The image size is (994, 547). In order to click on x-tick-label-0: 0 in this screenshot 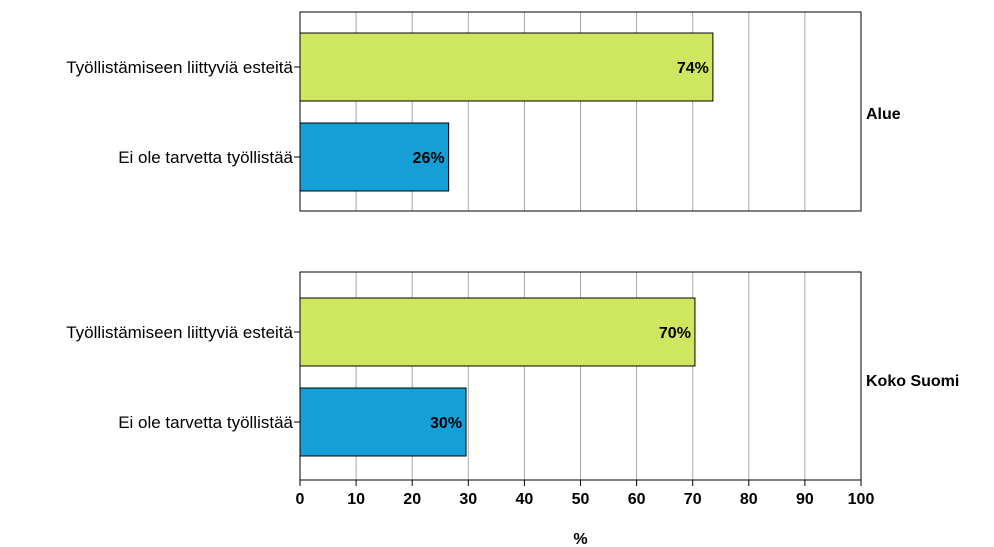, I will do `click(300, 499)`.